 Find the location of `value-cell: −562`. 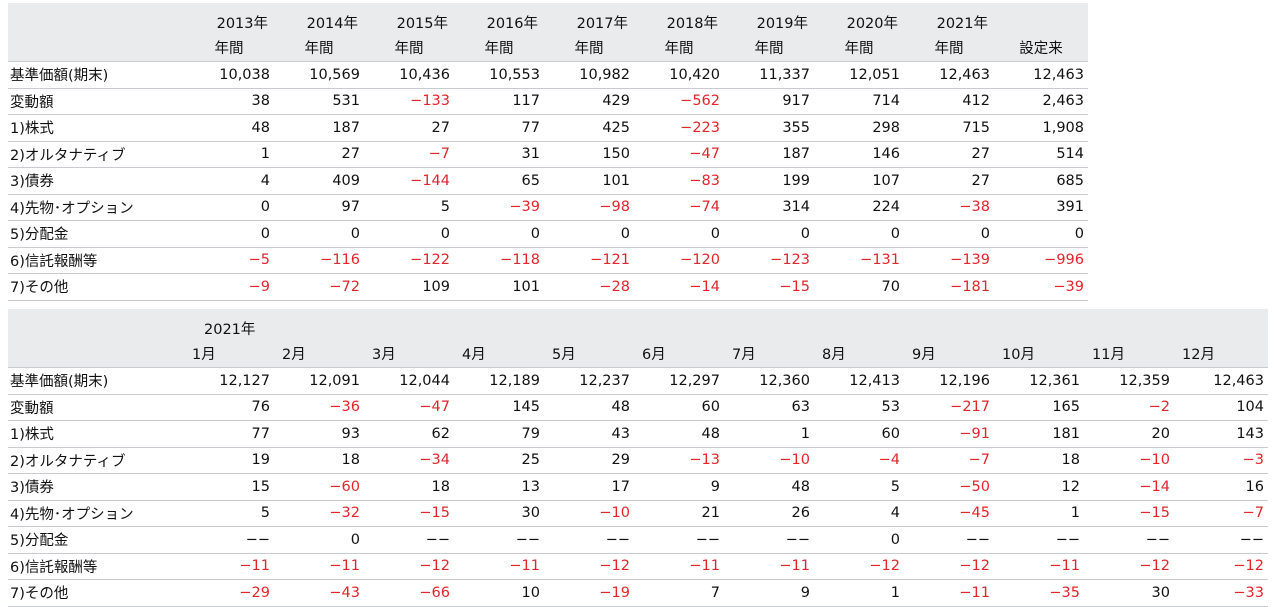

value-cell: −562 is located at coordinates (679, 101).